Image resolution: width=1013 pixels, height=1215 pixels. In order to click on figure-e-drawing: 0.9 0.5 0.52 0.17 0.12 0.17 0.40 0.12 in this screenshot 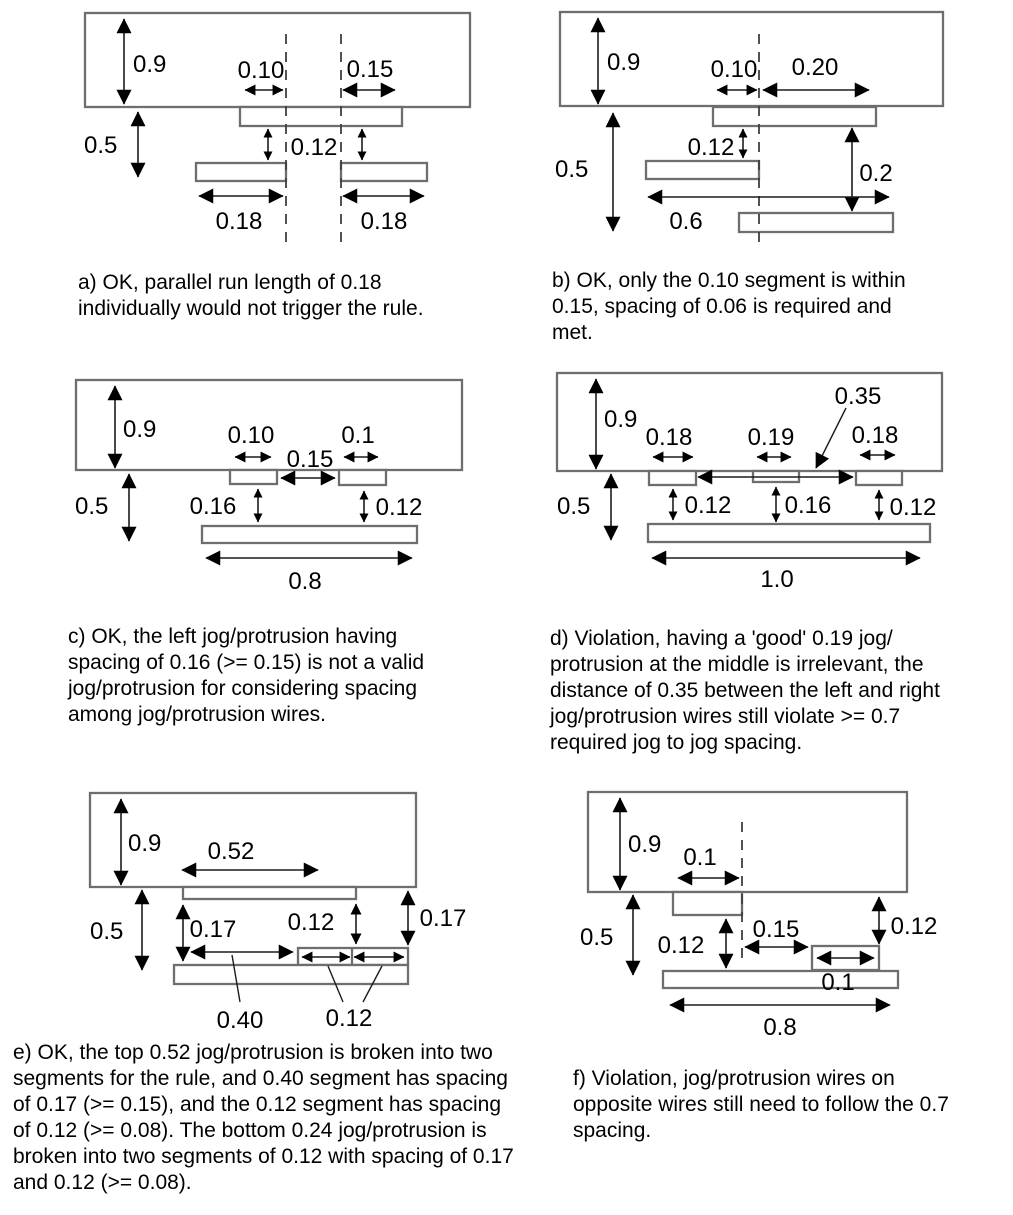, I will do `click(277, 912)`.